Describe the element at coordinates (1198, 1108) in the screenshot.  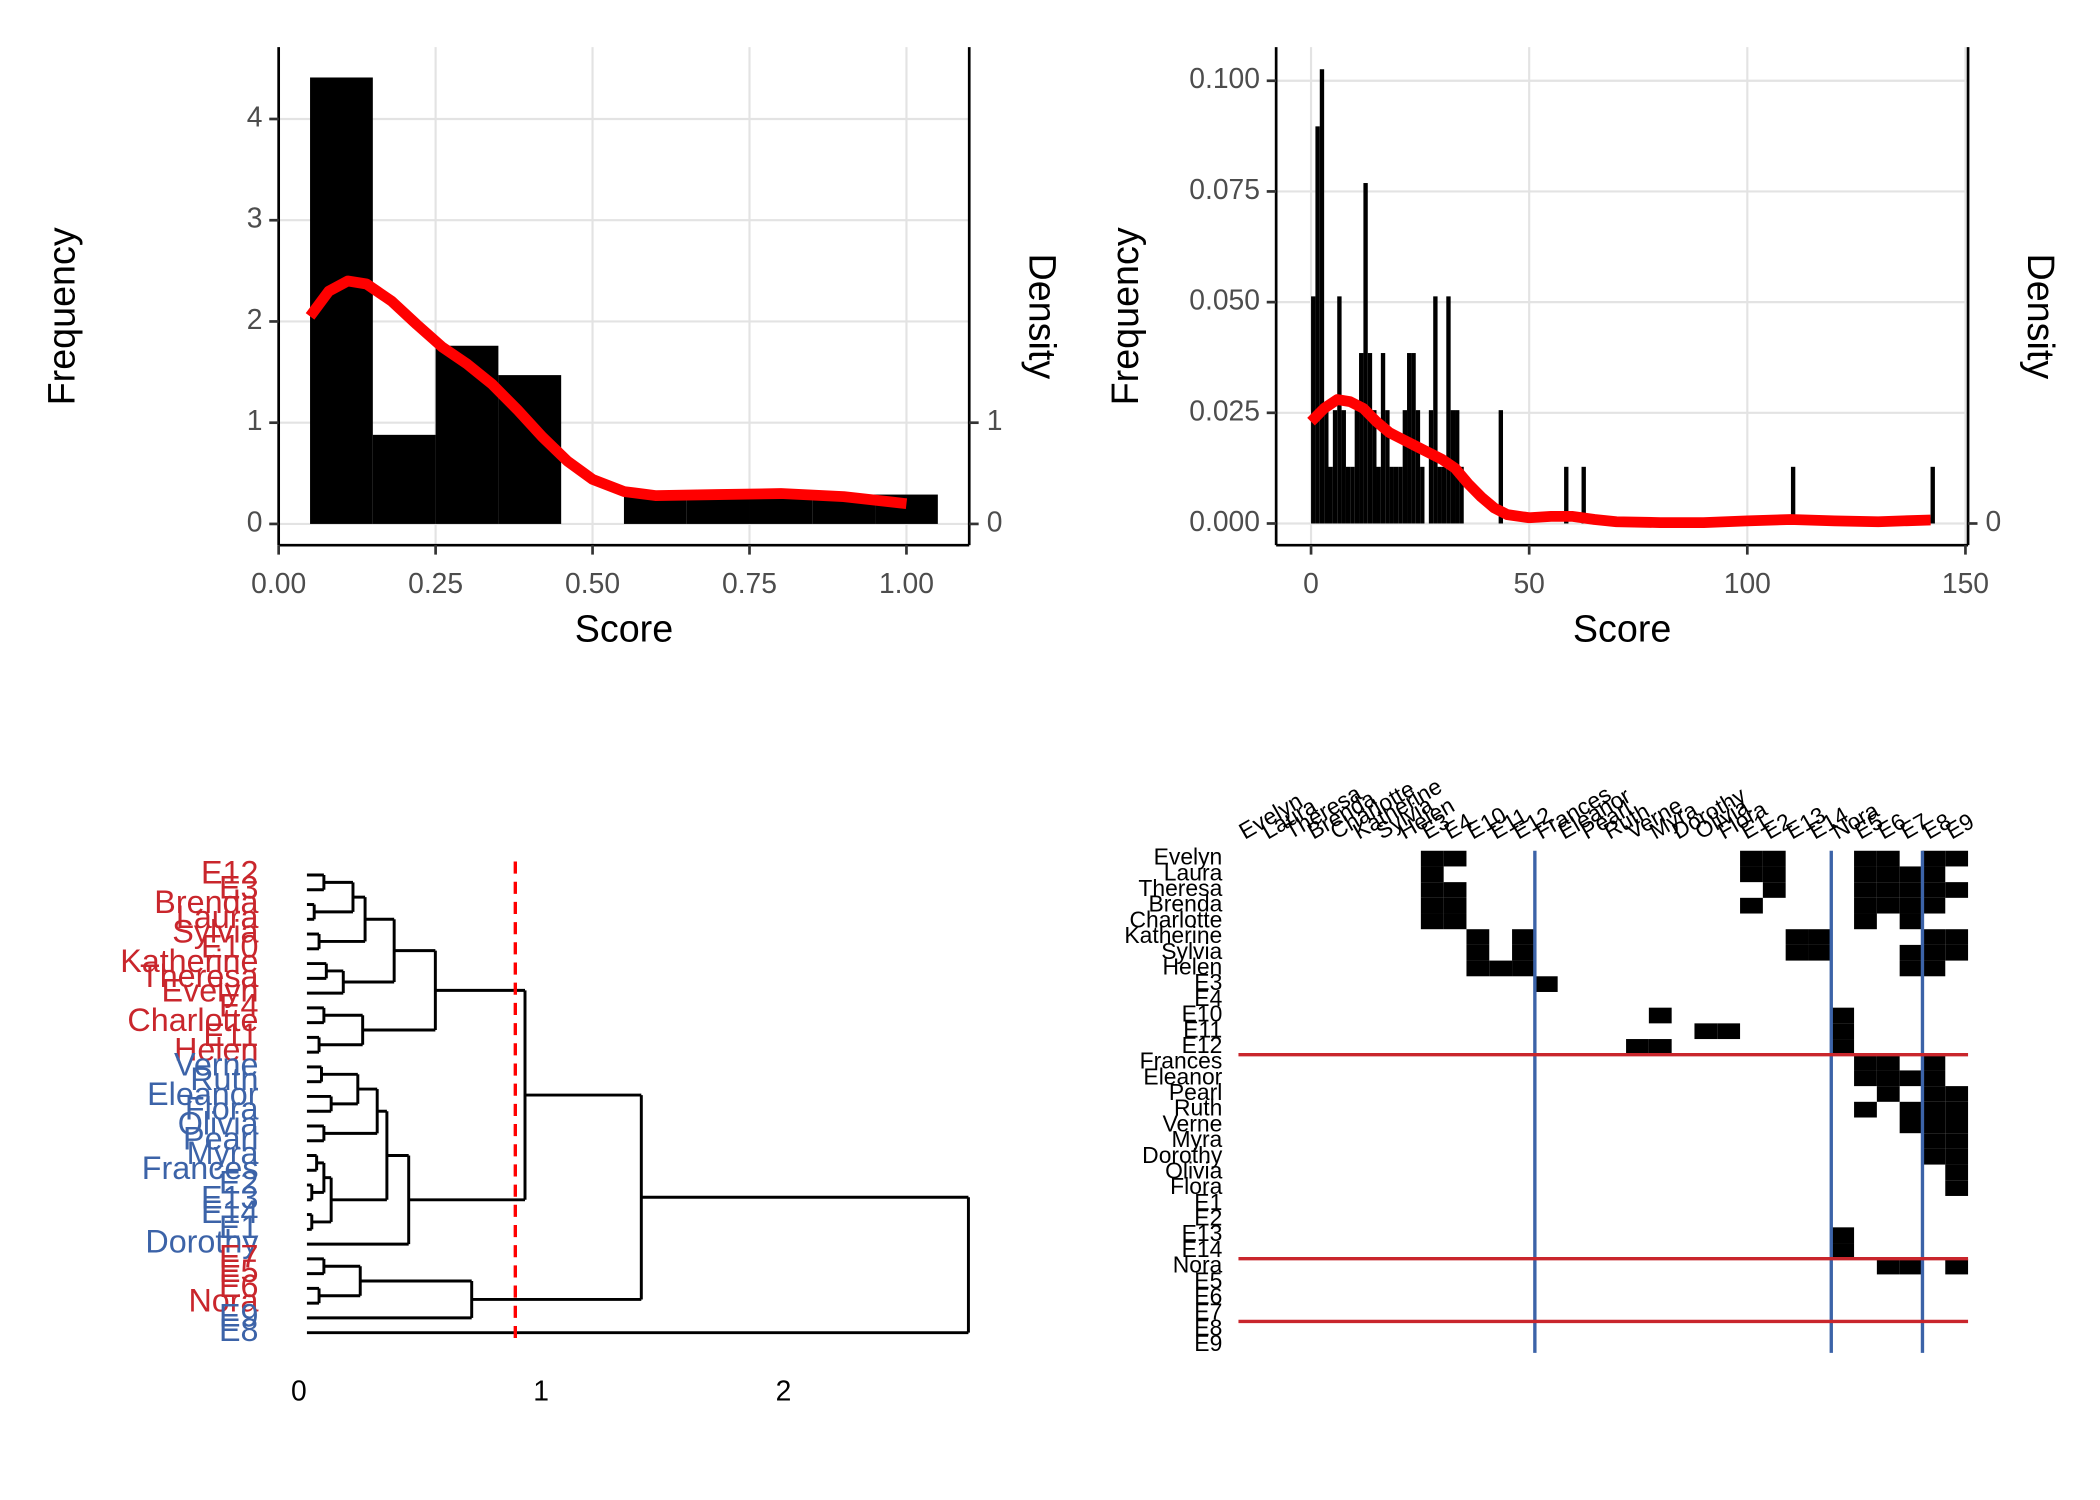
I see `row-label: Ruth` at that location.